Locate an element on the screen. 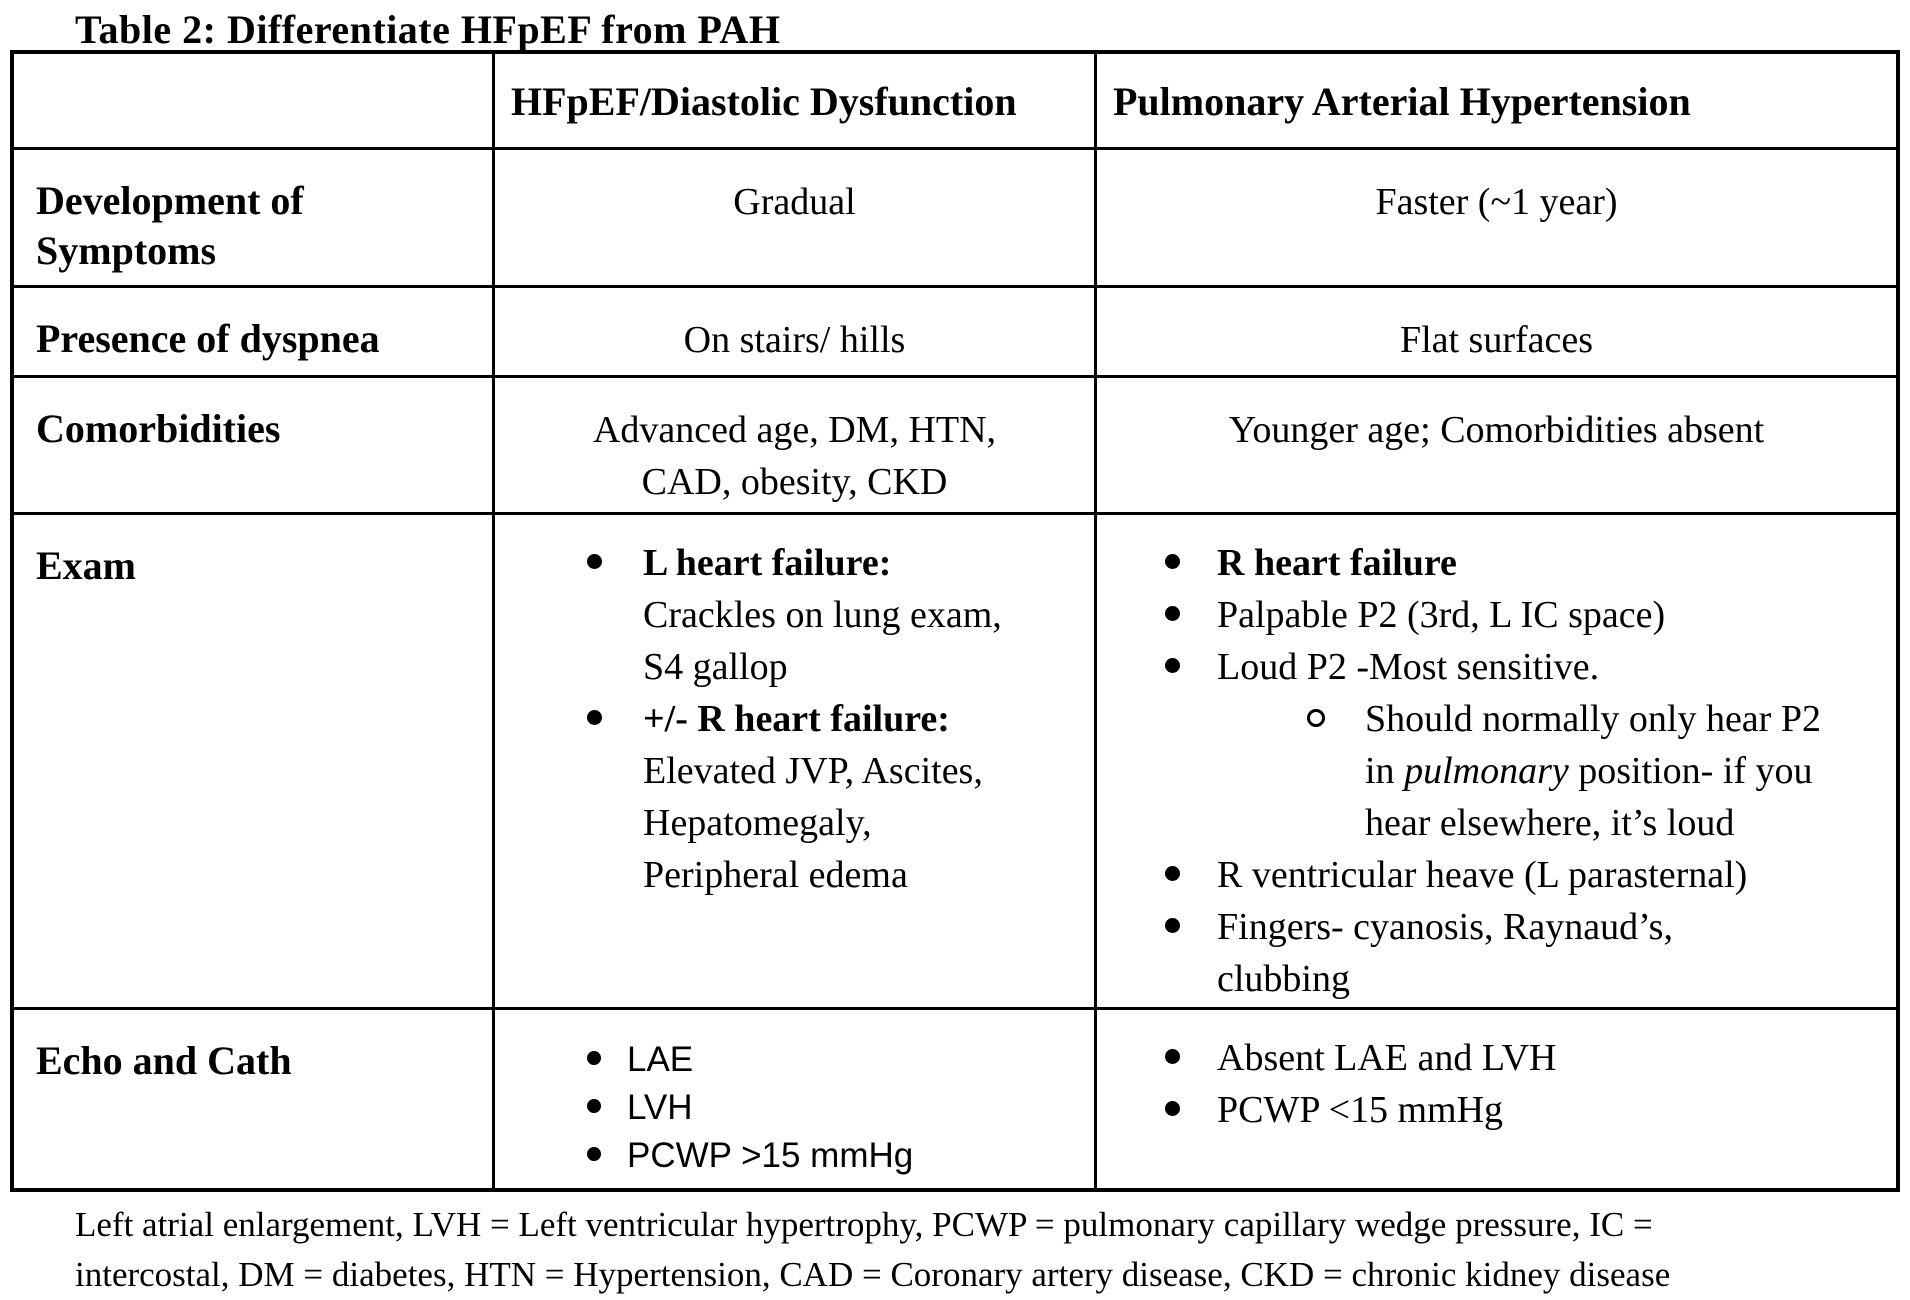 Image resolution: width=1910 pixels, height=1300 pixels. exam-pah-sub-line3: hear elsewhere, it’s loud is located at coordinates (1550, 823).